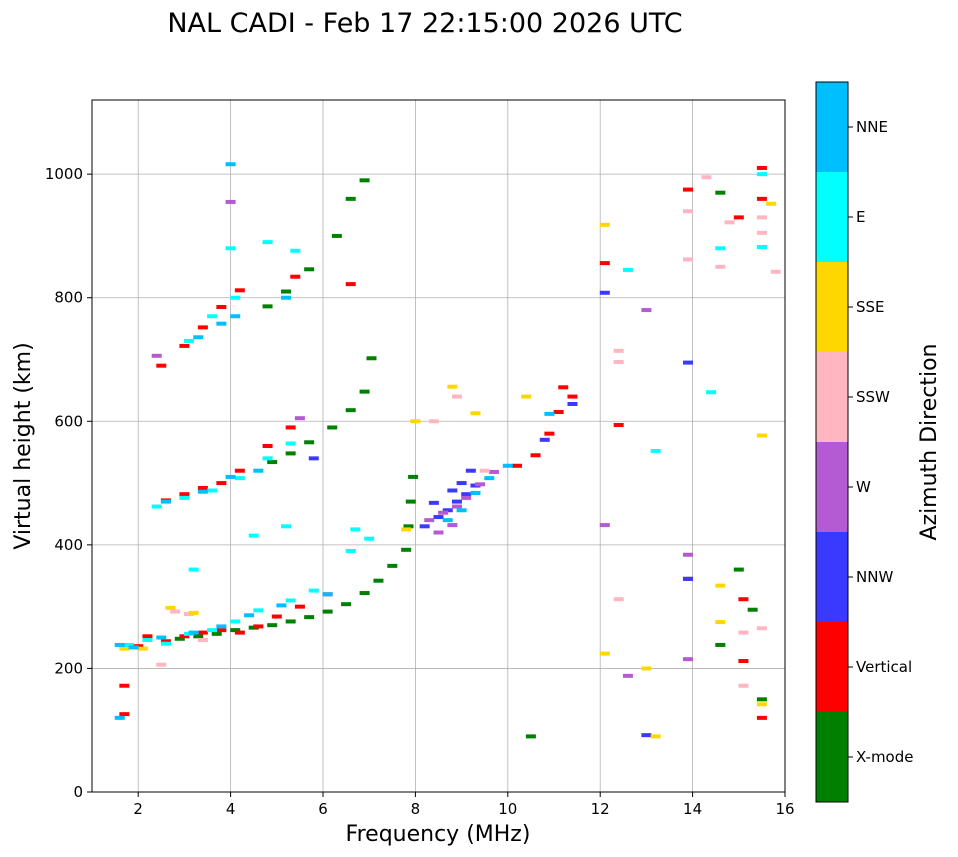  I want to click on y-axis-ticks: 0 200 400 600 800 1000, so click(68, 483).